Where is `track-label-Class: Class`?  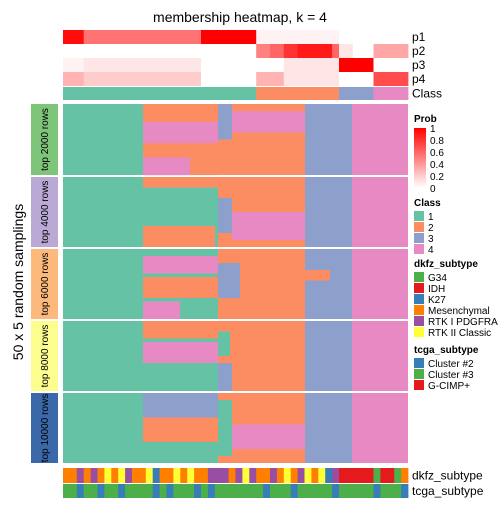
track-label-Class: Class is located at coordinates (427, 94).